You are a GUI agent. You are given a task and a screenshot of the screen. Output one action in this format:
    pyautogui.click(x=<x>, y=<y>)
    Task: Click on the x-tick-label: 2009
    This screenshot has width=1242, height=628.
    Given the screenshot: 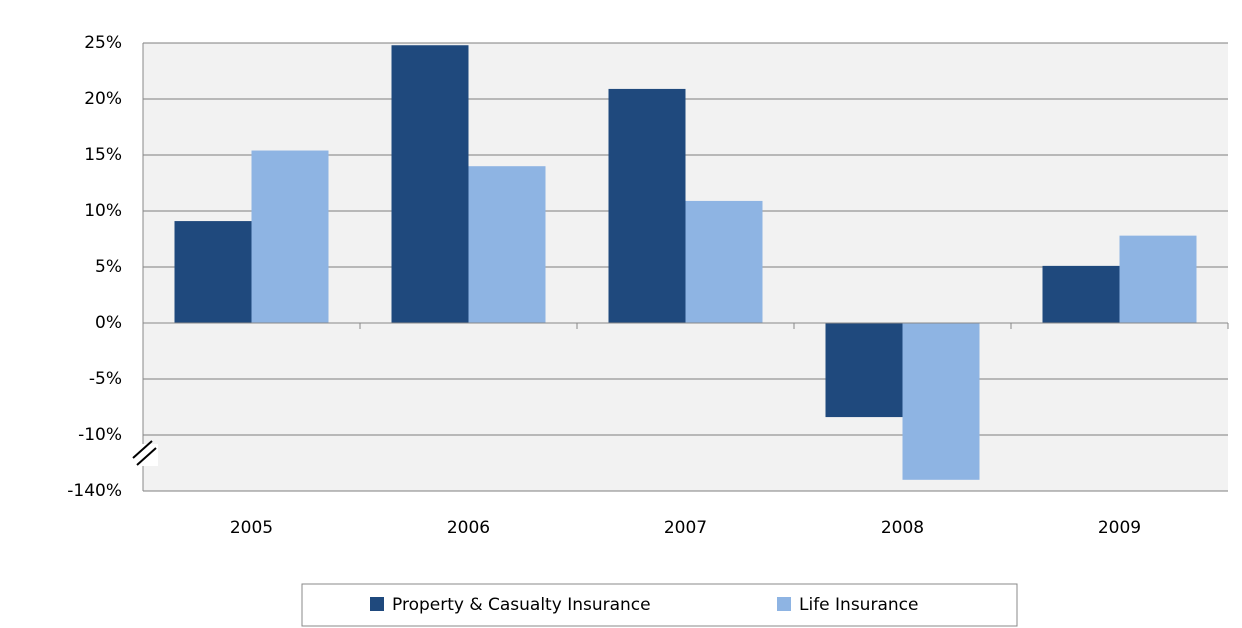 What is the action you would take?
    pyautogui.click(x=1119, y=528)
    